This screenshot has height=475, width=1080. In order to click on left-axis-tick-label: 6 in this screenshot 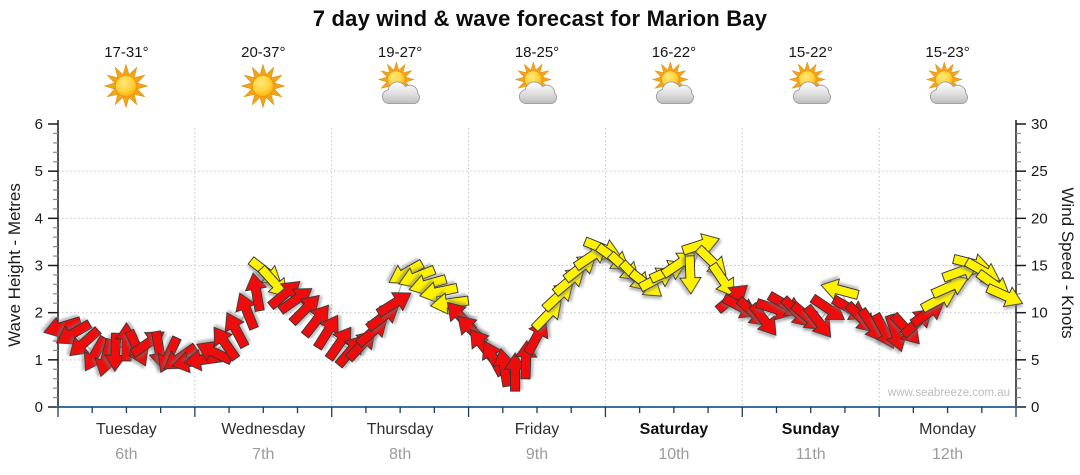, I will do `click(39, 124)`.